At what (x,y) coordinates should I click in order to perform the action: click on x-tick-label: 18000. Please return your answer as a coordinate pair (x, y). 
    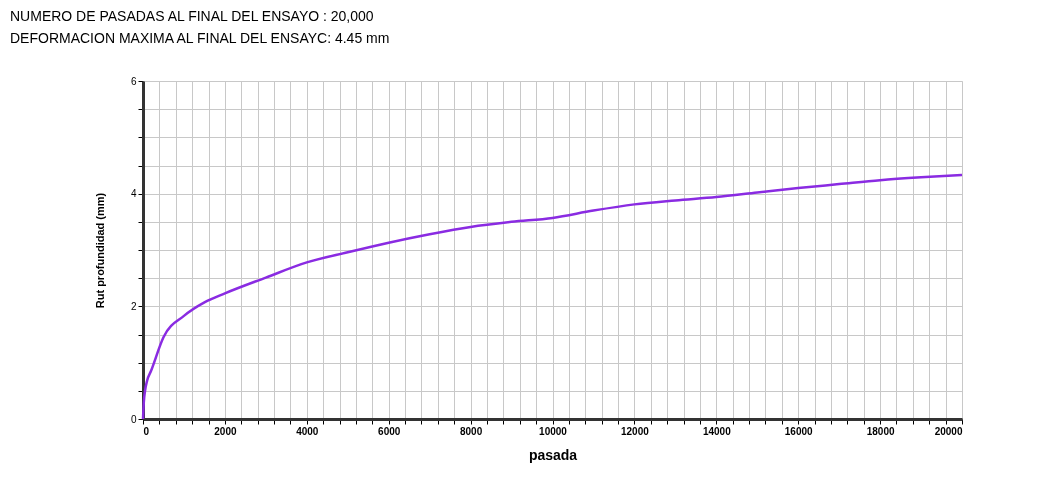
    Looking at the image, I should click on (880, 431).